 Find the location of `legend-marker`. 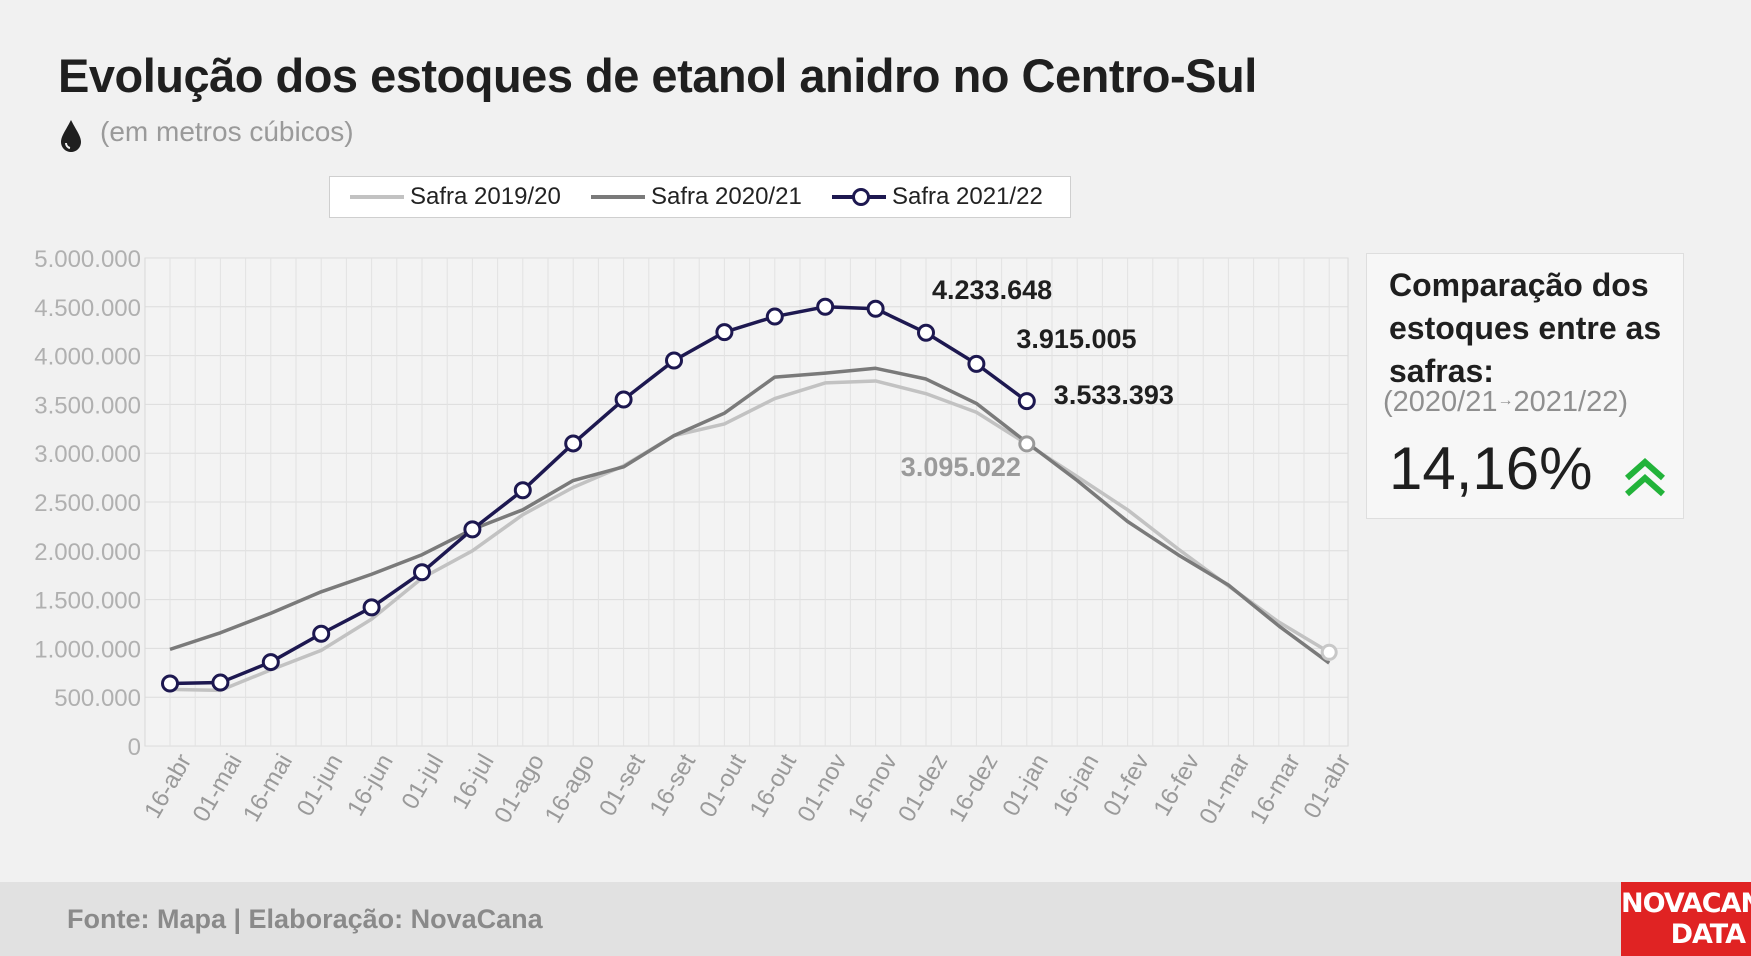

legend-marker is located at coordinates (861, 197).